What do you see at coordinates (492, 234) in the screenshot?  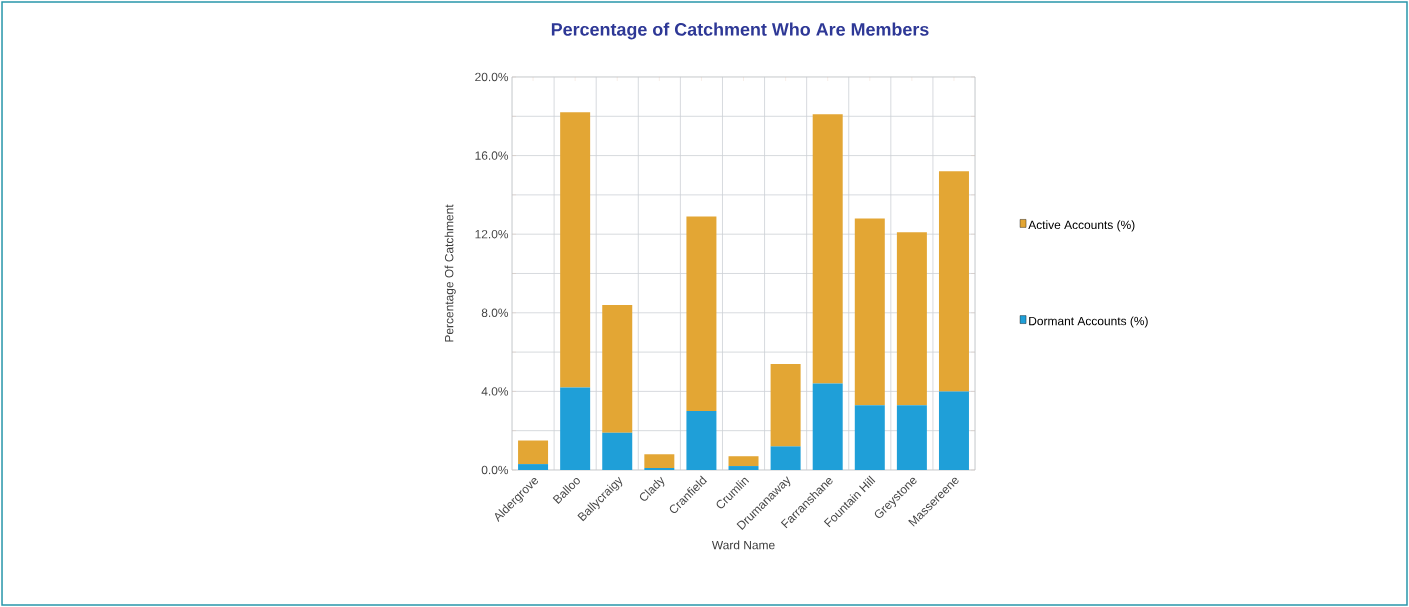 I see `y-tick-label: 12.0%` at bounding box center [492, 234].